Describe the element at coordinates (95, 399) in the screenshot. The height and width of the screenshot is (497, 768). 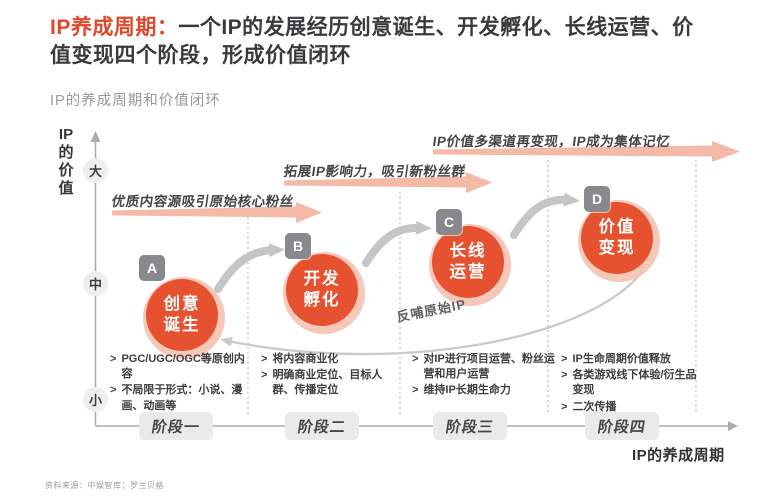
I see `y-tick-small: 小` at that location.